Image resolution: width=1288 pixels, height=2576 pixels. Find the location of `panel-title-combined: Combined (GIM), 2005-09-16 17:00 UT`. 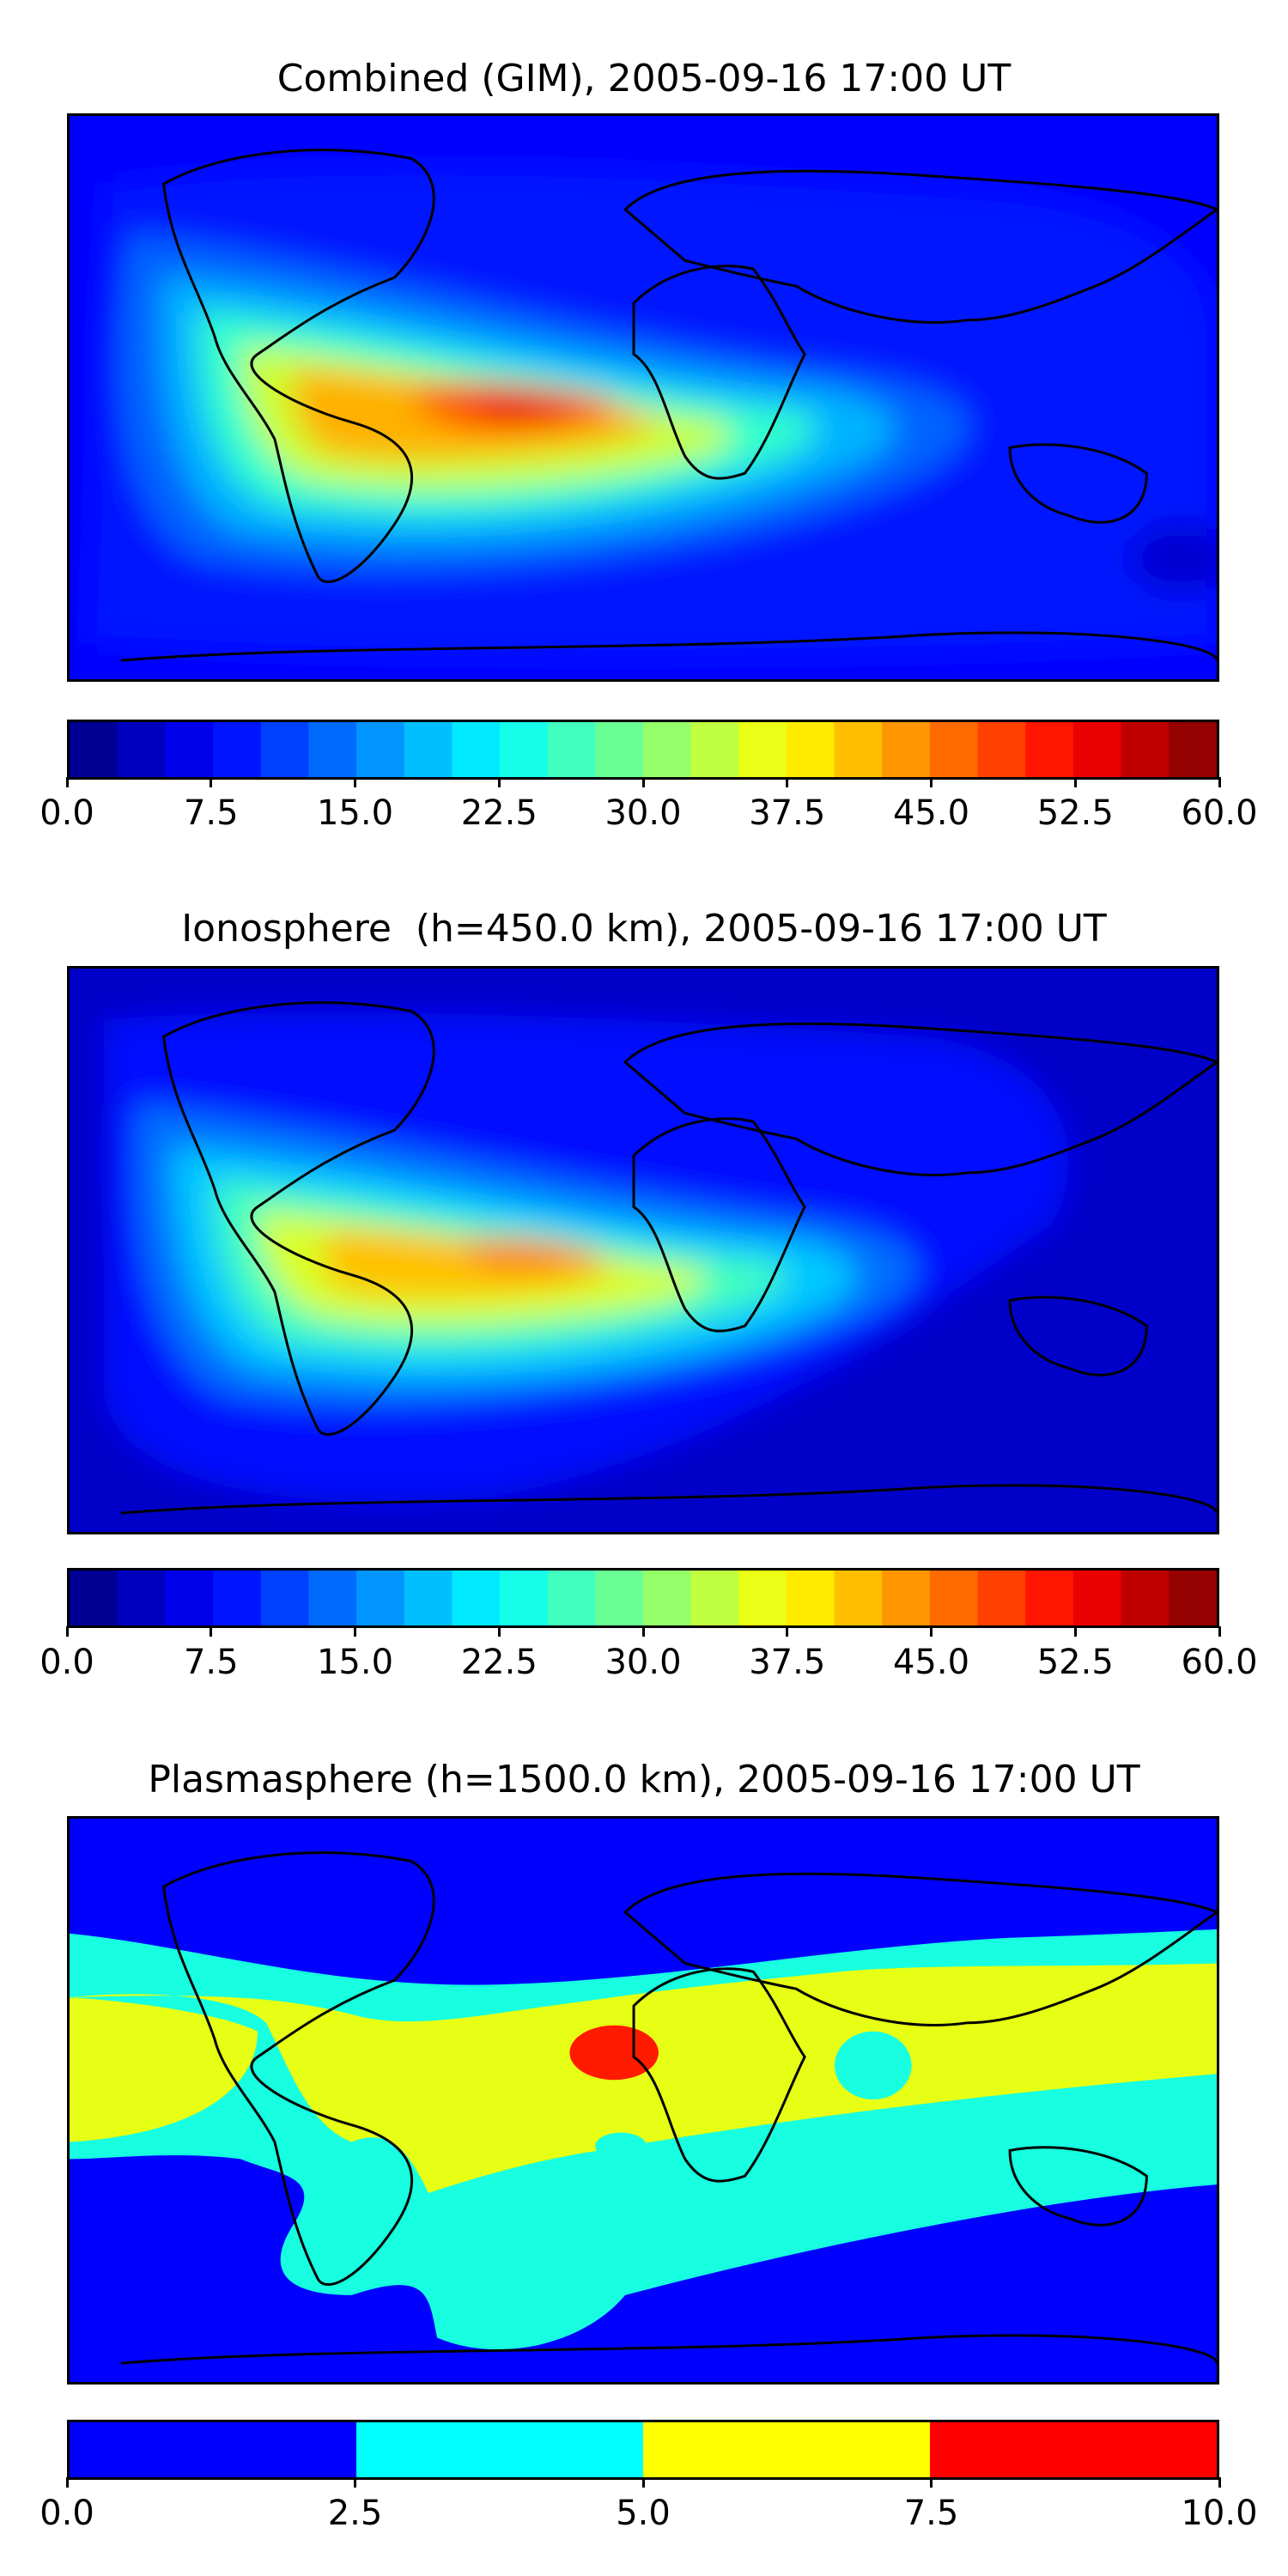

panel-title-combined: Combined (GIM), 2005-09-16 17:00 UT is located at coordinates (644, 78).